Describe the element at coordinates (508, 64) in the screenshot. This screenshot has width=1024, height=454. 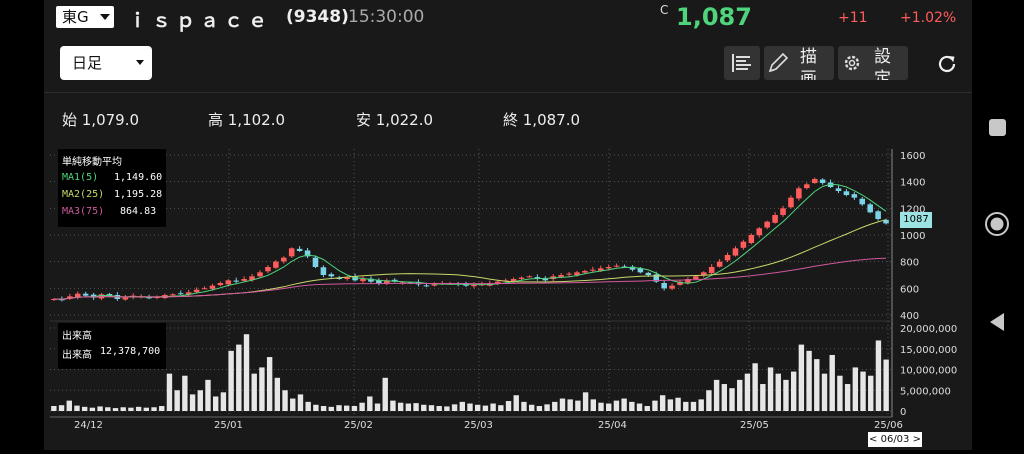
I see `chart-toolbar: 日足 描画` at that location.